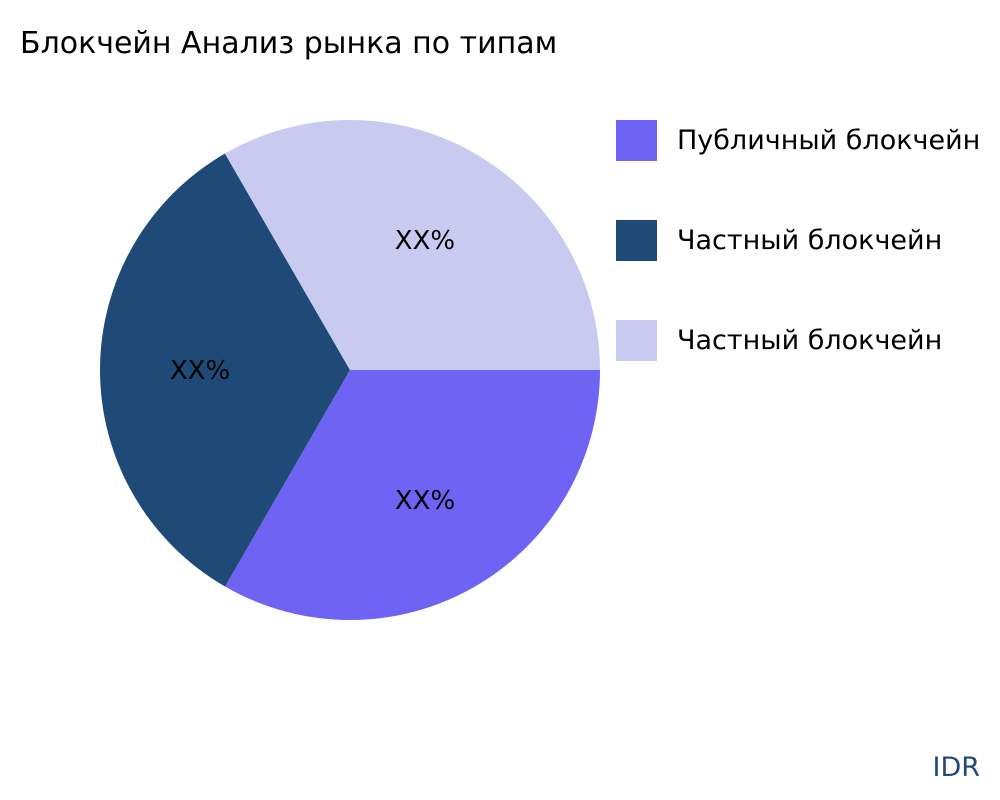  I want to click on legend-item-2: Частный блокчейн, so click(779, 340).